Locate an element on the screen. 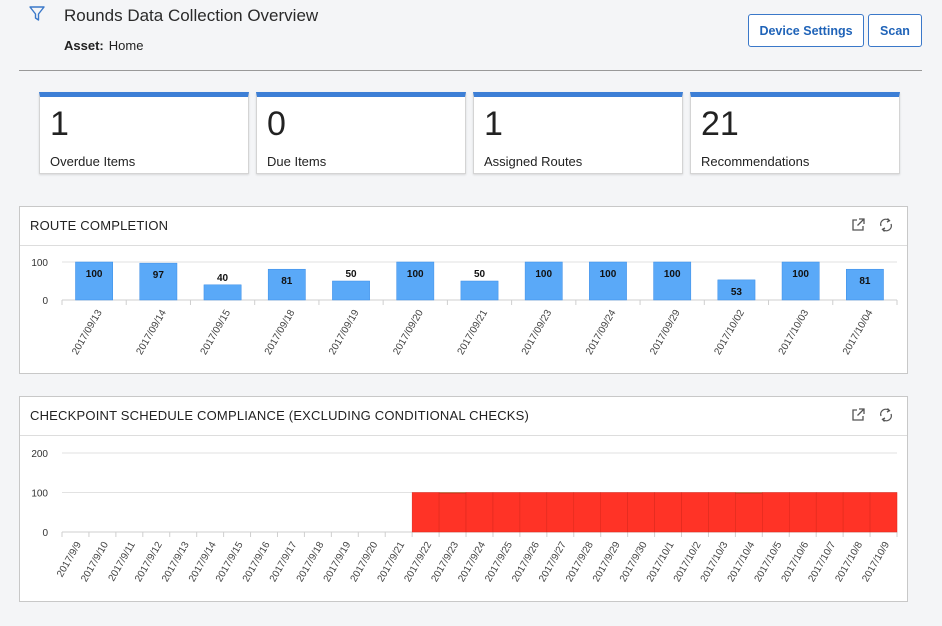  card-value: 0 is located at coordinates (276, 124).